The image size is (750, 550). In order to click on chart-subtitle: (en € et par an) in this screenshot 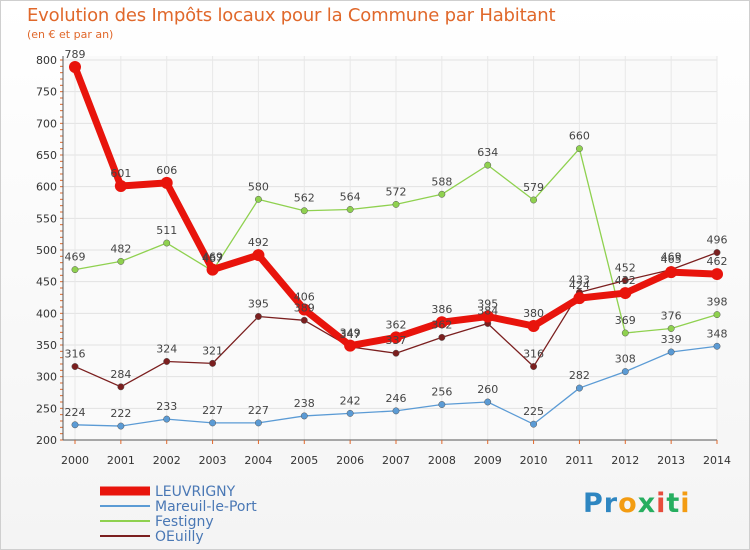, I will do `click(70, 34)`.